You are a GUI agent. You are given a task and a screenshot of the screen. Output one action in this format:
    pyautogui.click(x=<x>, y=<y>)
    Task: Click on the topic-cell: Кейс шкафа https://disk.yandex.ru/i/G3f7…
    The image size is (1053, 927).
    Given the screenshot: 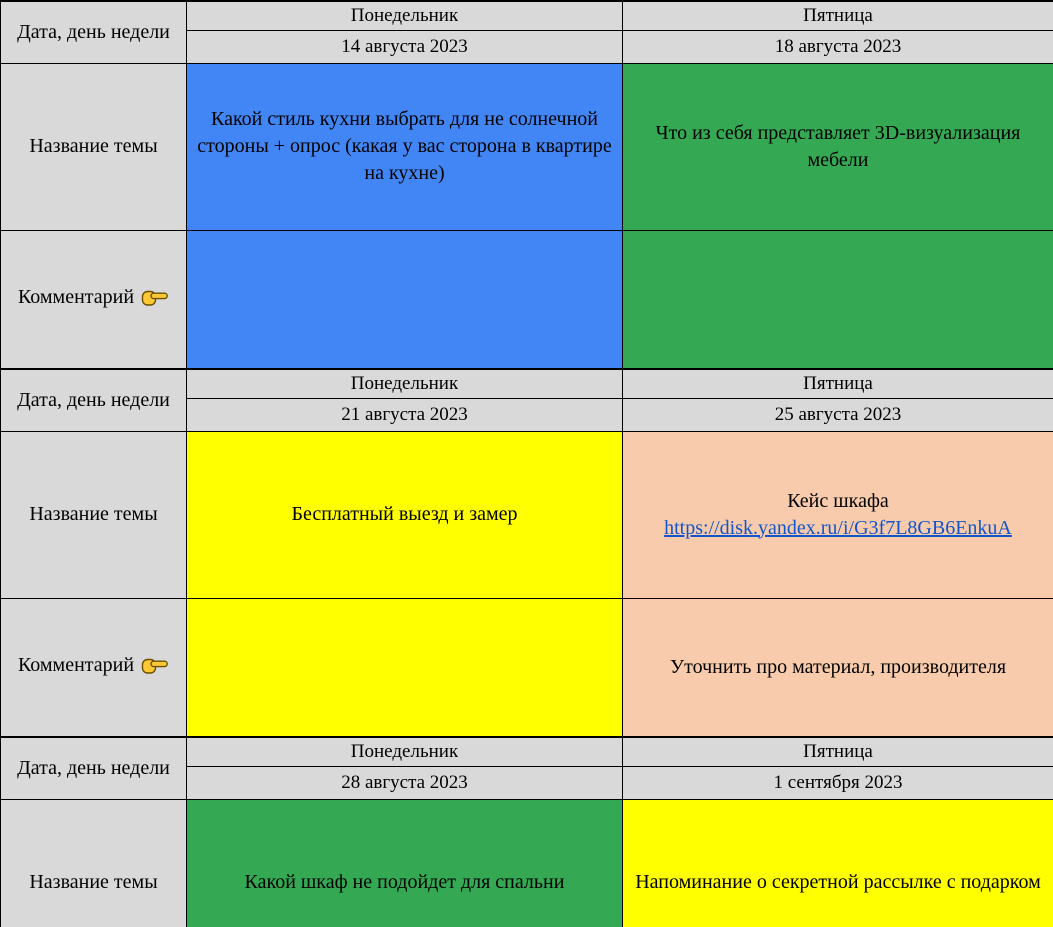 What is the action you would take?
    pyautogui.click(x=837, y=514)
    